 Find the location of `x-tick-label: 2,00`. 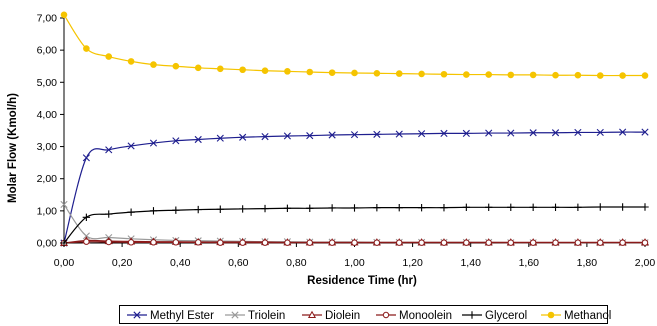

x-tick-label: 2,00 is located at coordinates (645, 263).